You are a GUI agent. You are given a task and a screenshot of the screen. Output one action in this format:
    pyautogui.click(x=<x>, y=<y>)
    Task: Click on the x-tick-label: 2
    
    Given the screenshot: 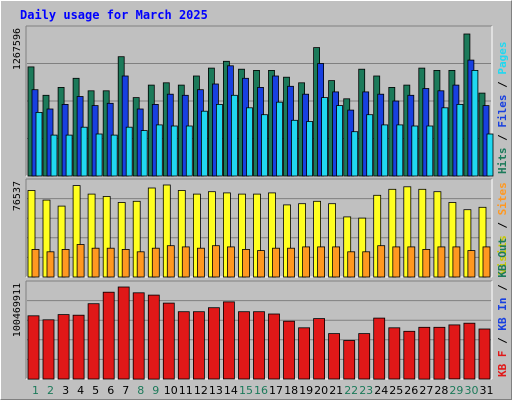 What is the action you would take?
    pyautogui.click(x=50, y=390)
    